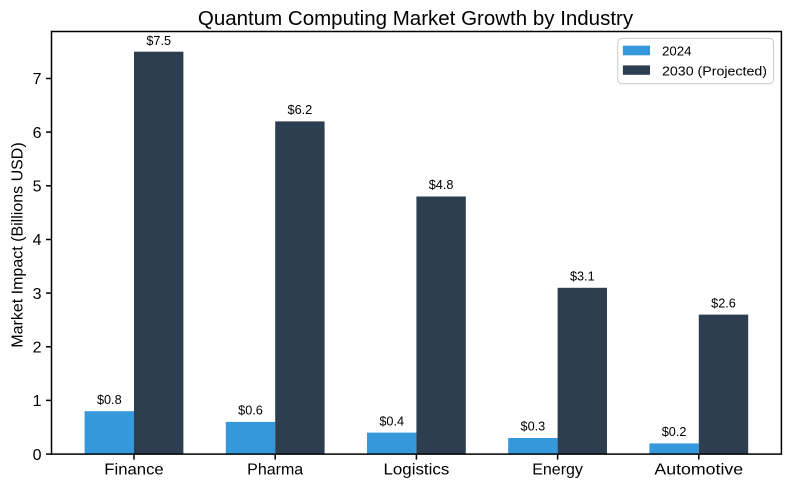  What do you see at coordinates (109, 400) in the screenshot?
I see `svg-text: $0.8` at bounding box center [109, 400].